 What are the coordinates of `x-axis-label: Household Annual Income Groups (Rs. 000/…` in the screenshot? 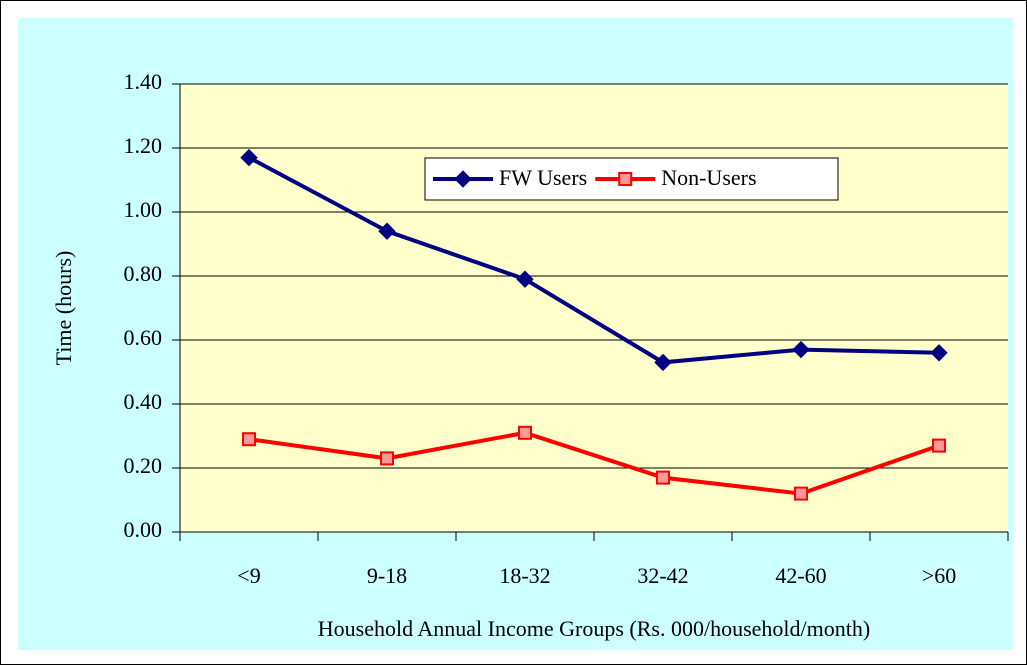 It's located at (594, 628).